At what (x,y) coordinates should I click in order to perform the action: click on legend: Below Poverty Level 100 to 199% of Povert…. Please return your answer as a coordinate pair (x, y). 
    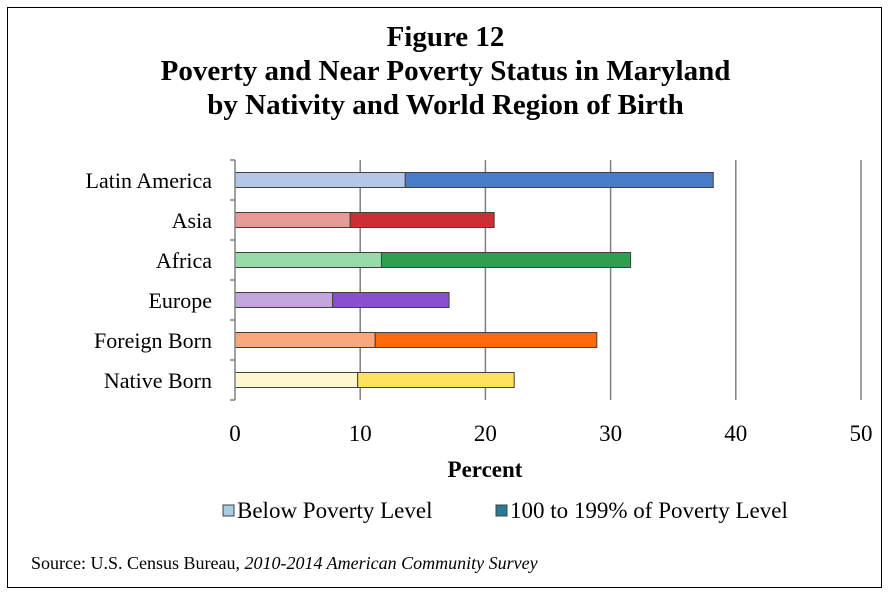
    Looking at the image, I should click on (505, 510).